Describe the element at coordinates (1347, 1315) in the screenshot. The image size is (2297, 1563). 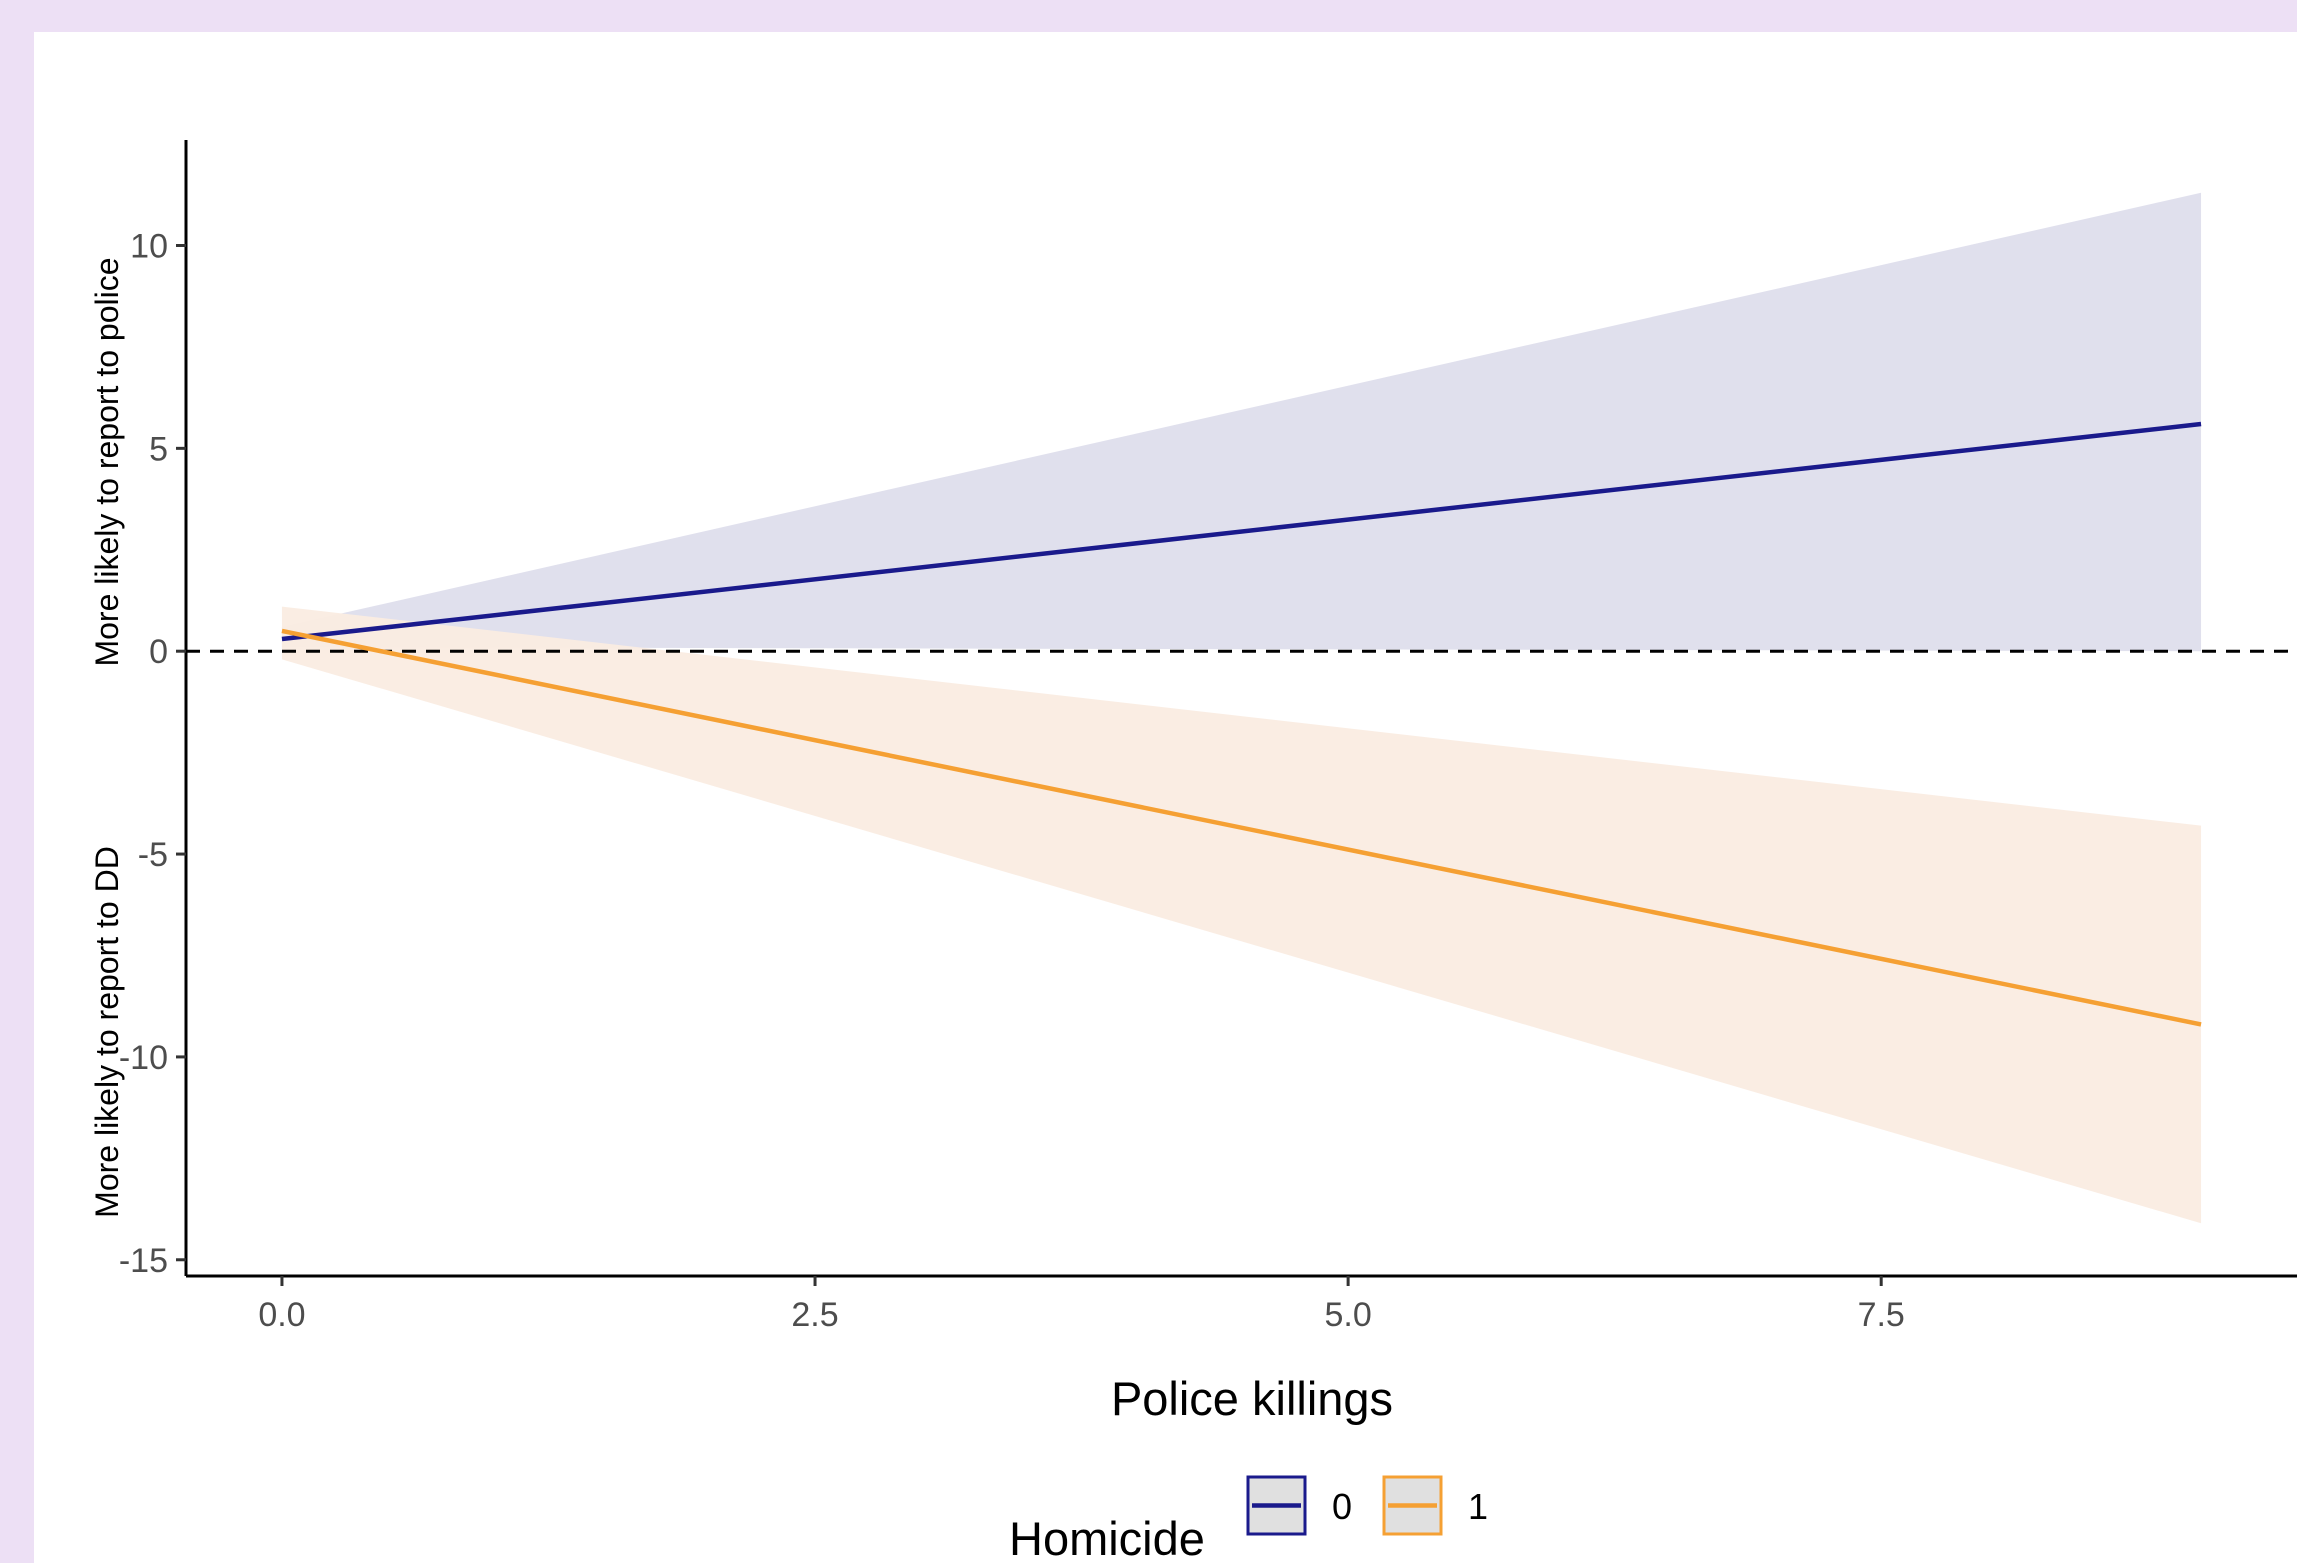
I see `x-tick-label: 5.0` at that location.